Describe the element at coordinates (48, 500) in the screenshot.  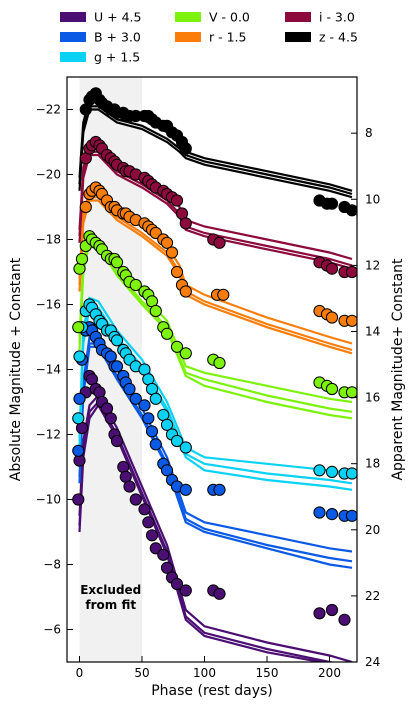
I see `y-left-tick-label: −10` at that location.